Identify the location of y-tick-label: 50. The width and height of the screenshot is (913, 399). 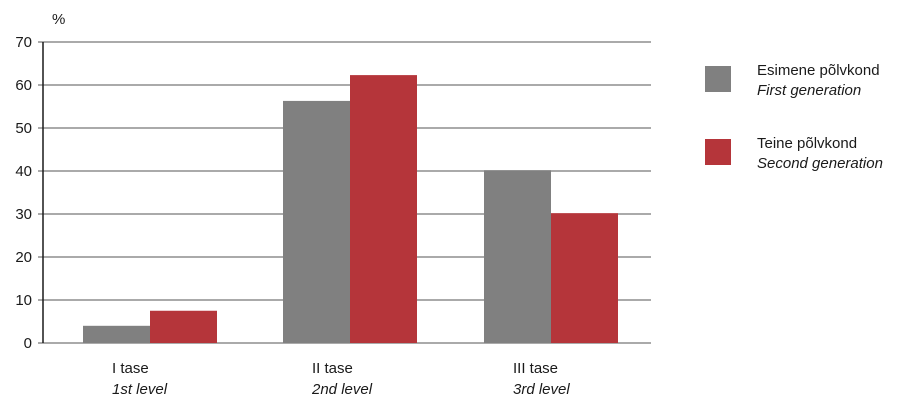
(23, 128).